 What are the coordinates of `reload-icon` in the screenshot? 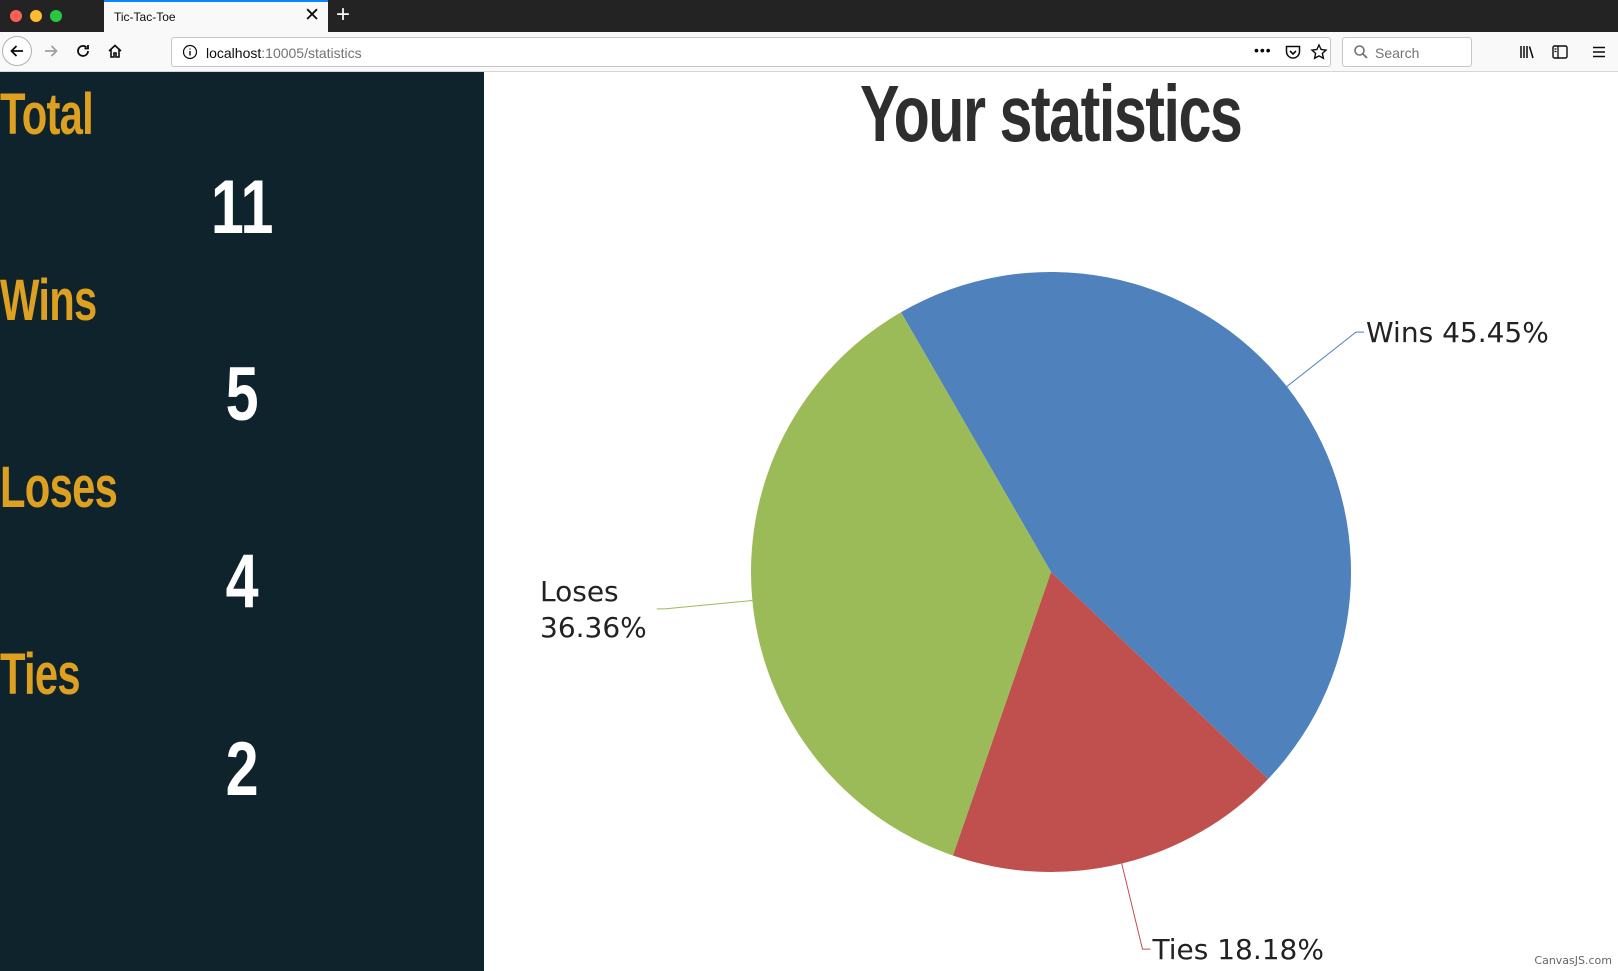 It's located at (83, 51).